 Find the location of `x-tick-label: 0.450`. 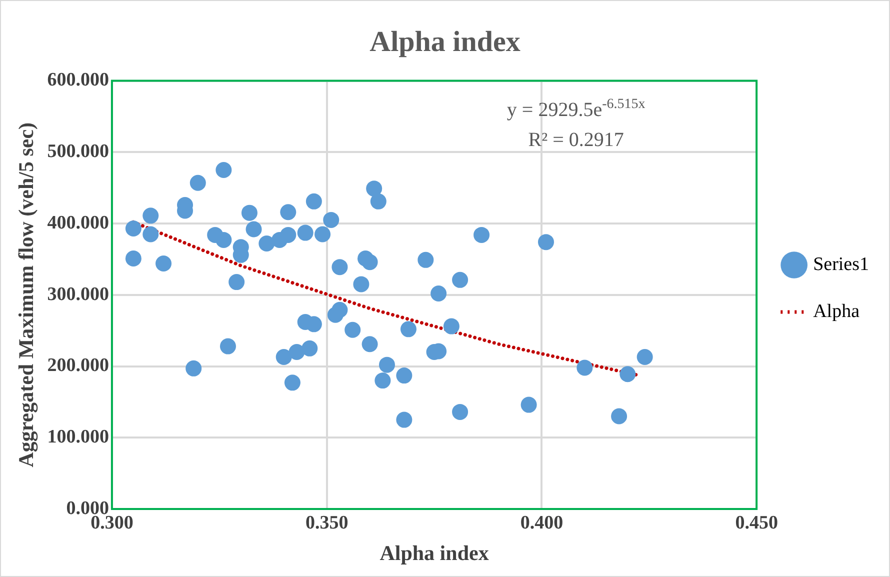

x-tick-label: 0.450 is located at coordinates (756, 523).